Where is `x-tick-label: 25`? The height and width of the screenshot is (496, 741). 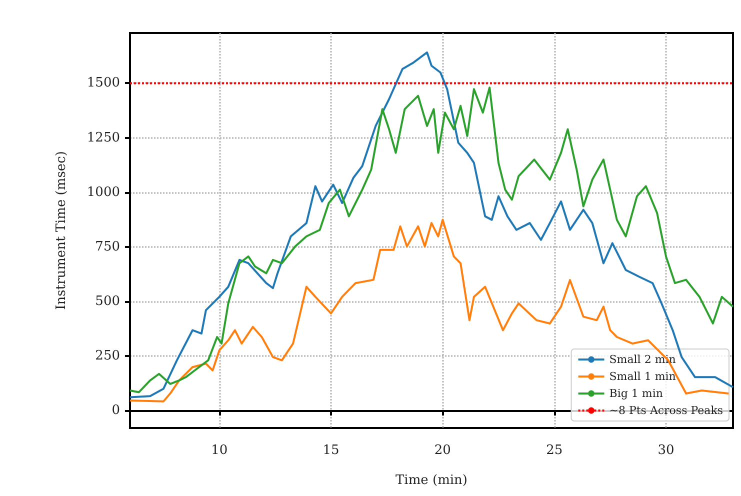 x-tick-label: 25 is located at coordinates (554, 450).